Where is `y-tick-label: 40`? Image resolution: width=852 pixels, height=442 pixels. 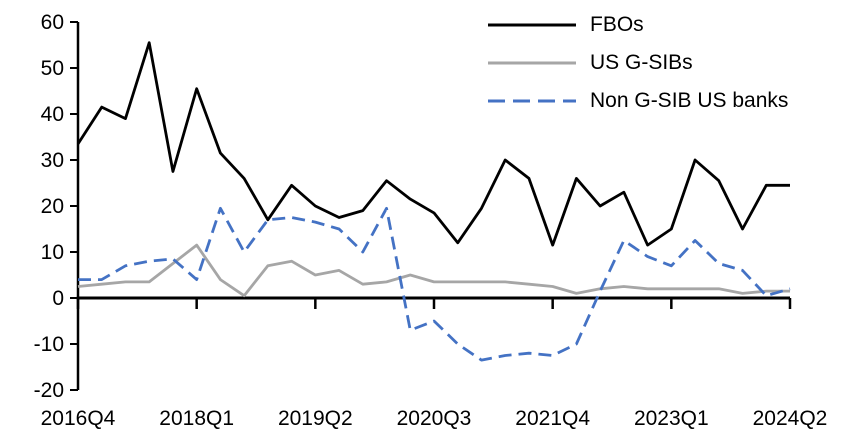
y-tick-label: 40 is located at coordinates (52, 114).